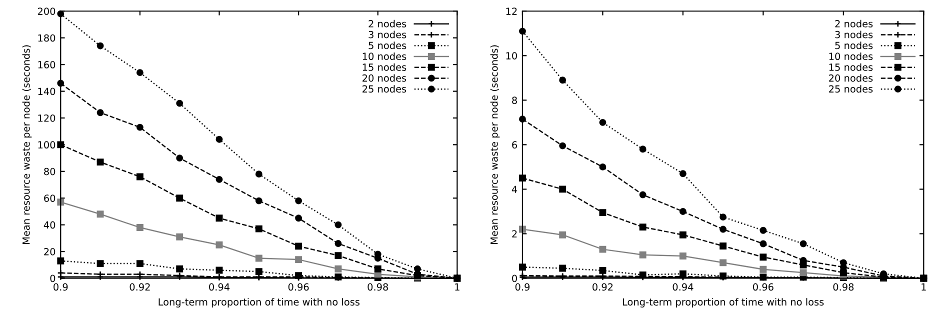 Image resolution: width=933 pixels, height=318 pixels. Describe the element at coordinates (47, 145) in the screenshot. I see `y-tick-label: 100` at that location.